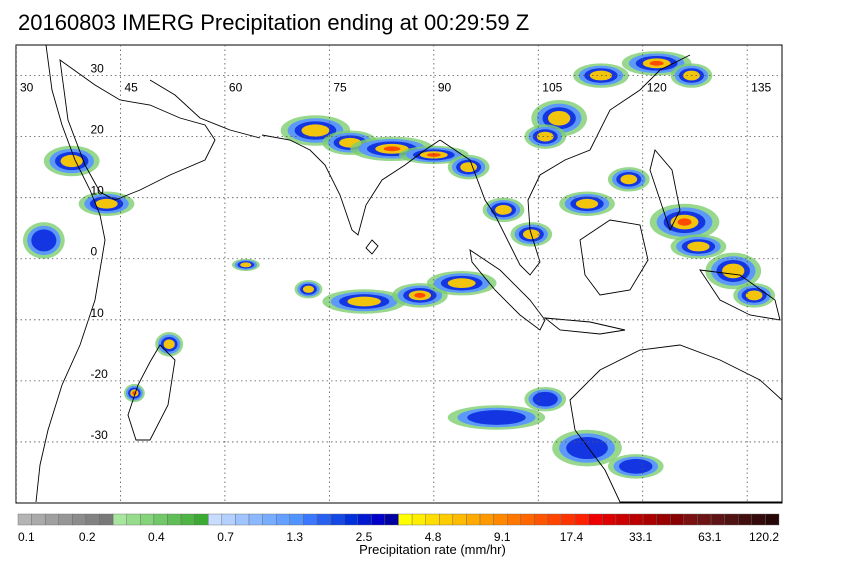 This screenshot has height=571, width=865. I want to click on coastline-southeast-asia, so click(565, 165).